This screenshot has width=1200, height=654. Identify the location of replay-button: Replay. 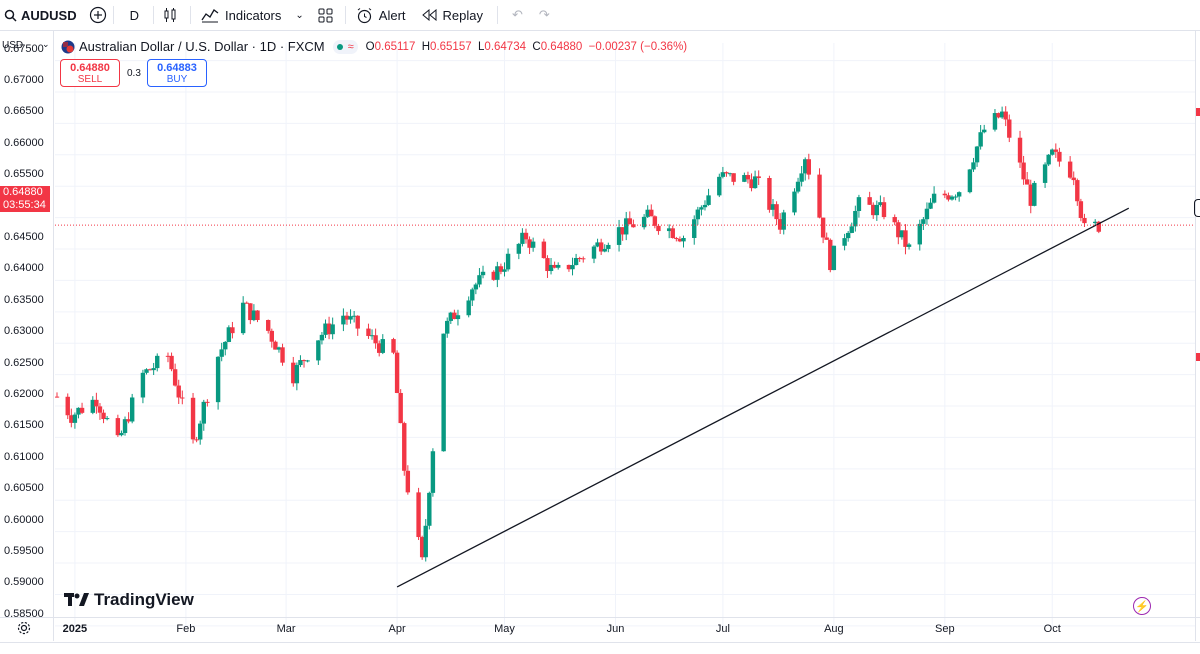
(452, 15).